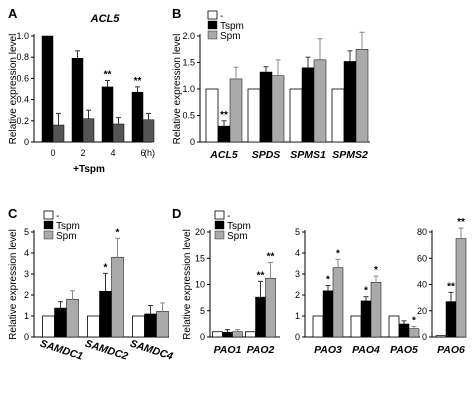 This screenshot has width=474, height=406. What do you see at coordinates (61, 350) in the screenshot?
I see `x-category-label: SAMDC1` at bounding box center [61, 350].